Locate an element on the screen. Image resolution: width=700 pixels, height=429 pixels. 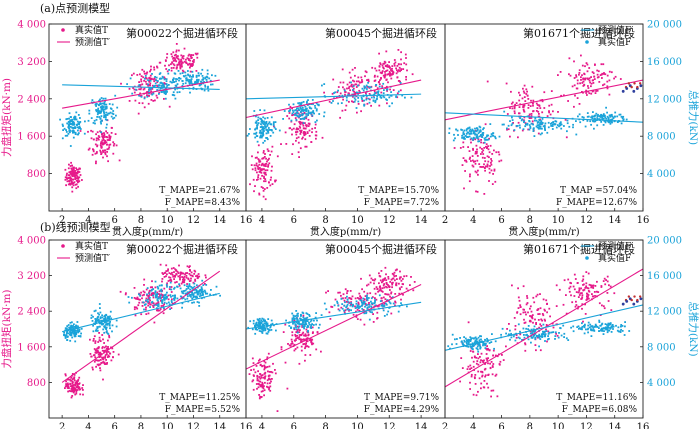
x-tick-label: 12 is located at coordinates (586, 425).